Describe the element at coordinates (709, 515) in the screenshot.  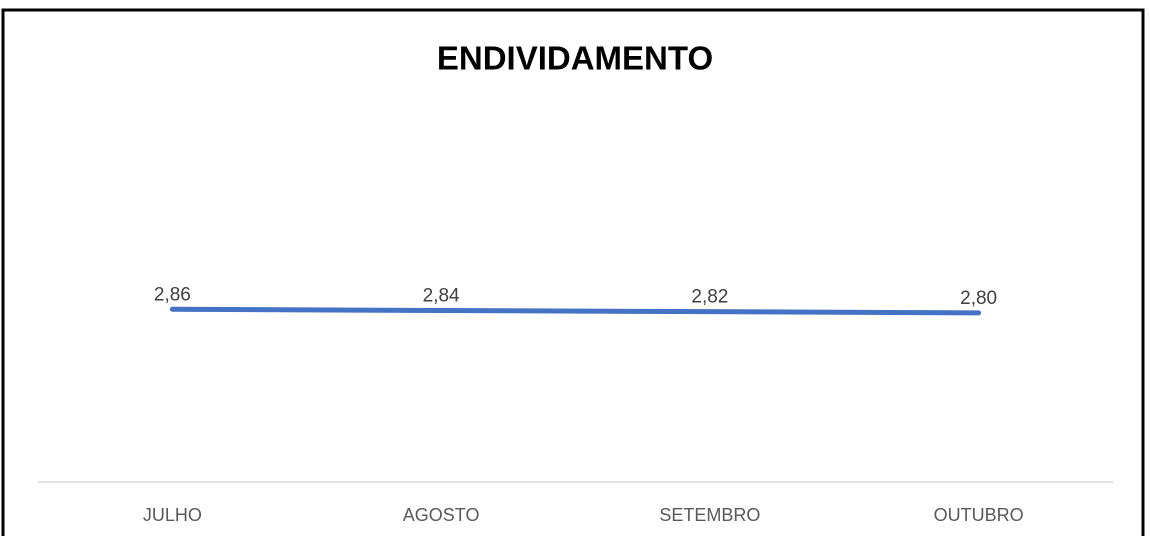
I see `x-tick-label: SETEMBRO` at that location.